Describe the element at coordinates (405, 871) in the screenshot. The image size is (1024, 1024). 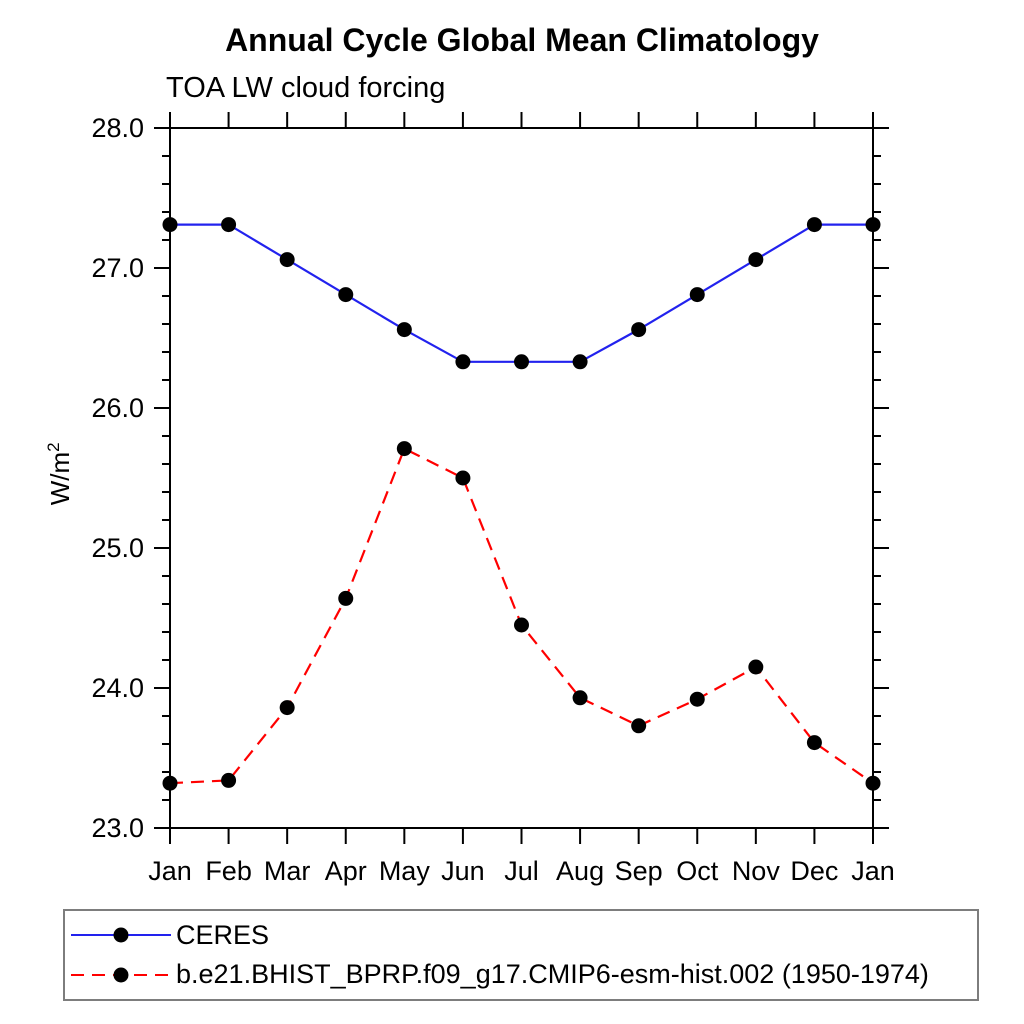
I see `x-tick-label: May` at that location.